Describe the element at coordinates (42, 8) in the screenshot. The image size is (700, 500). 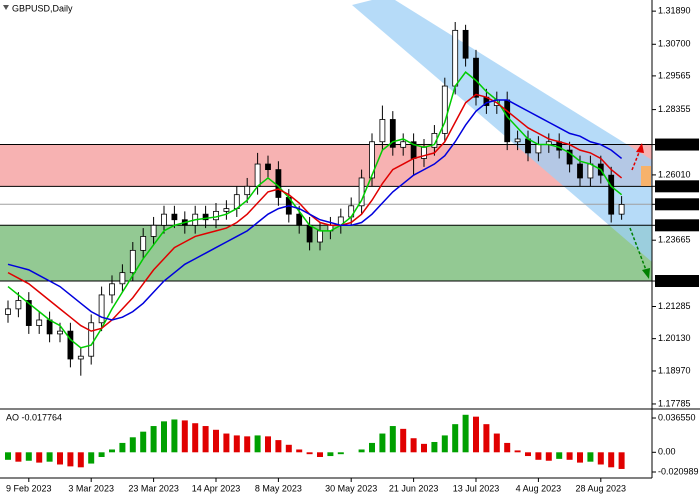
I see `chart-title: GBPUSD,Daily` at that location.